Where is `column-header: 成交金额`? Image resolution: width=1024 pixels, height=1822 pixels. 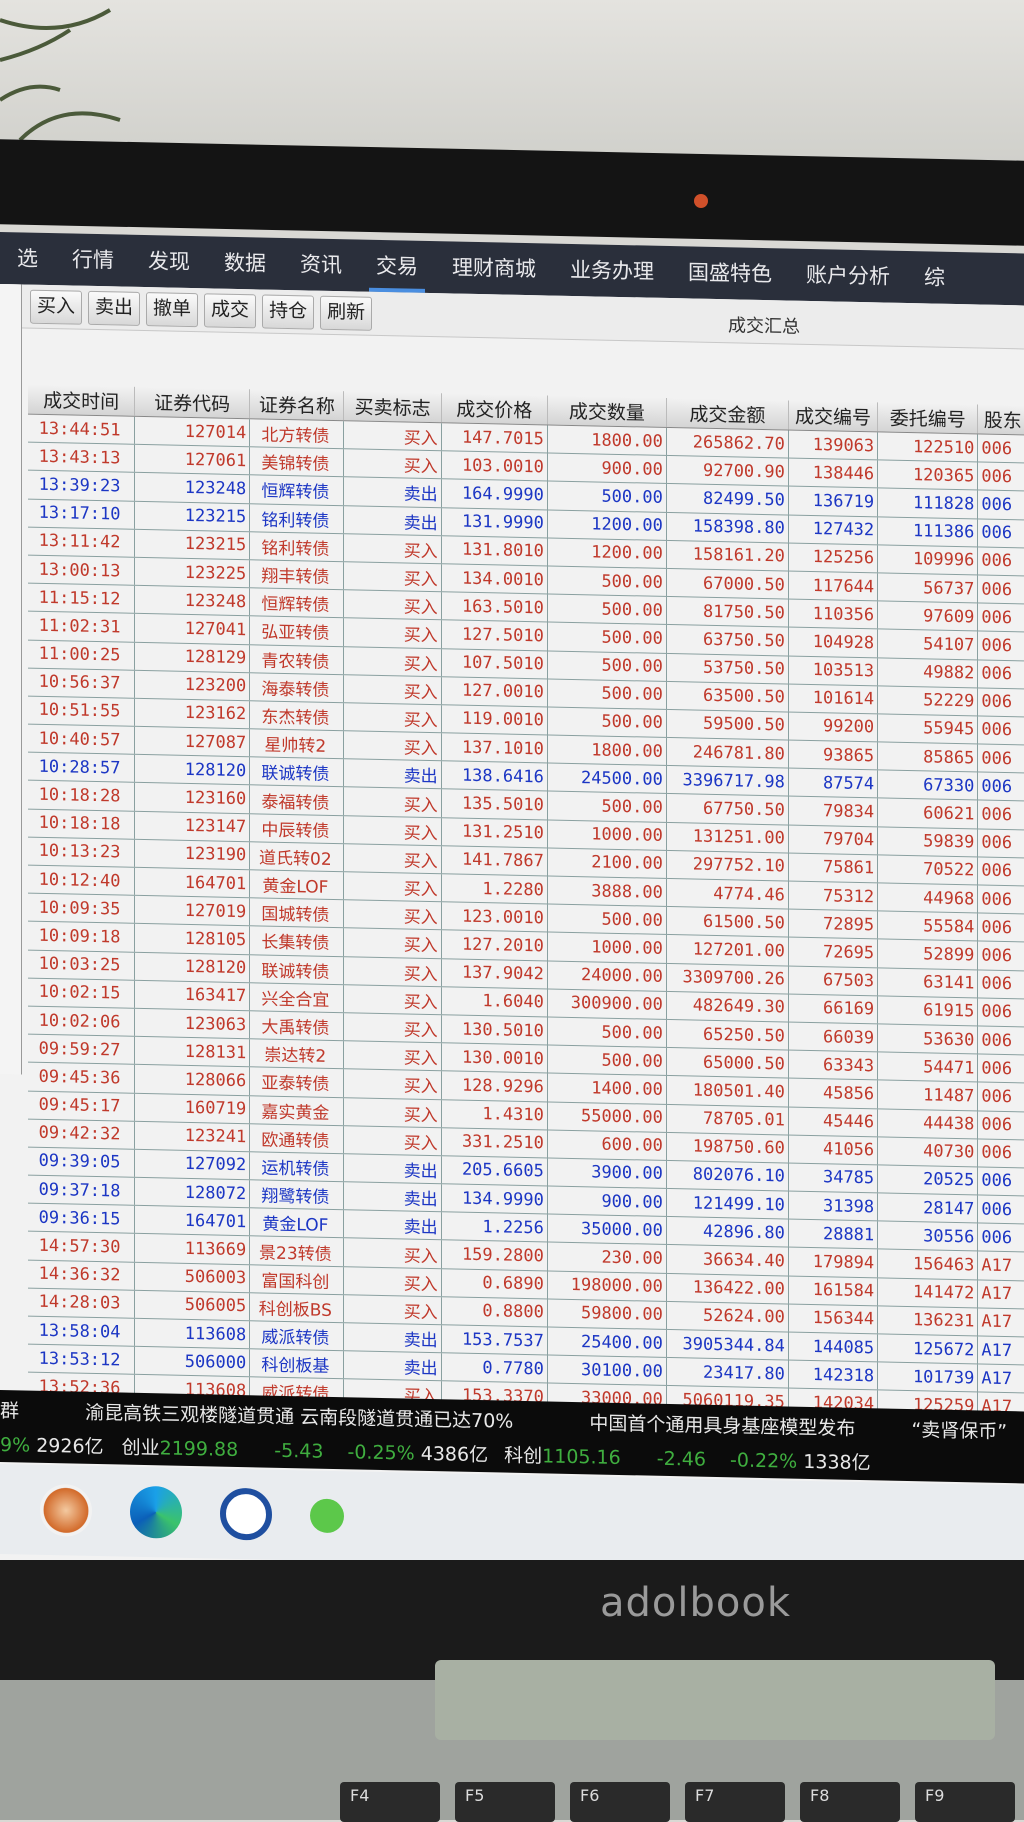 column-header: 成交金额 is located at coordinates (727, 413).